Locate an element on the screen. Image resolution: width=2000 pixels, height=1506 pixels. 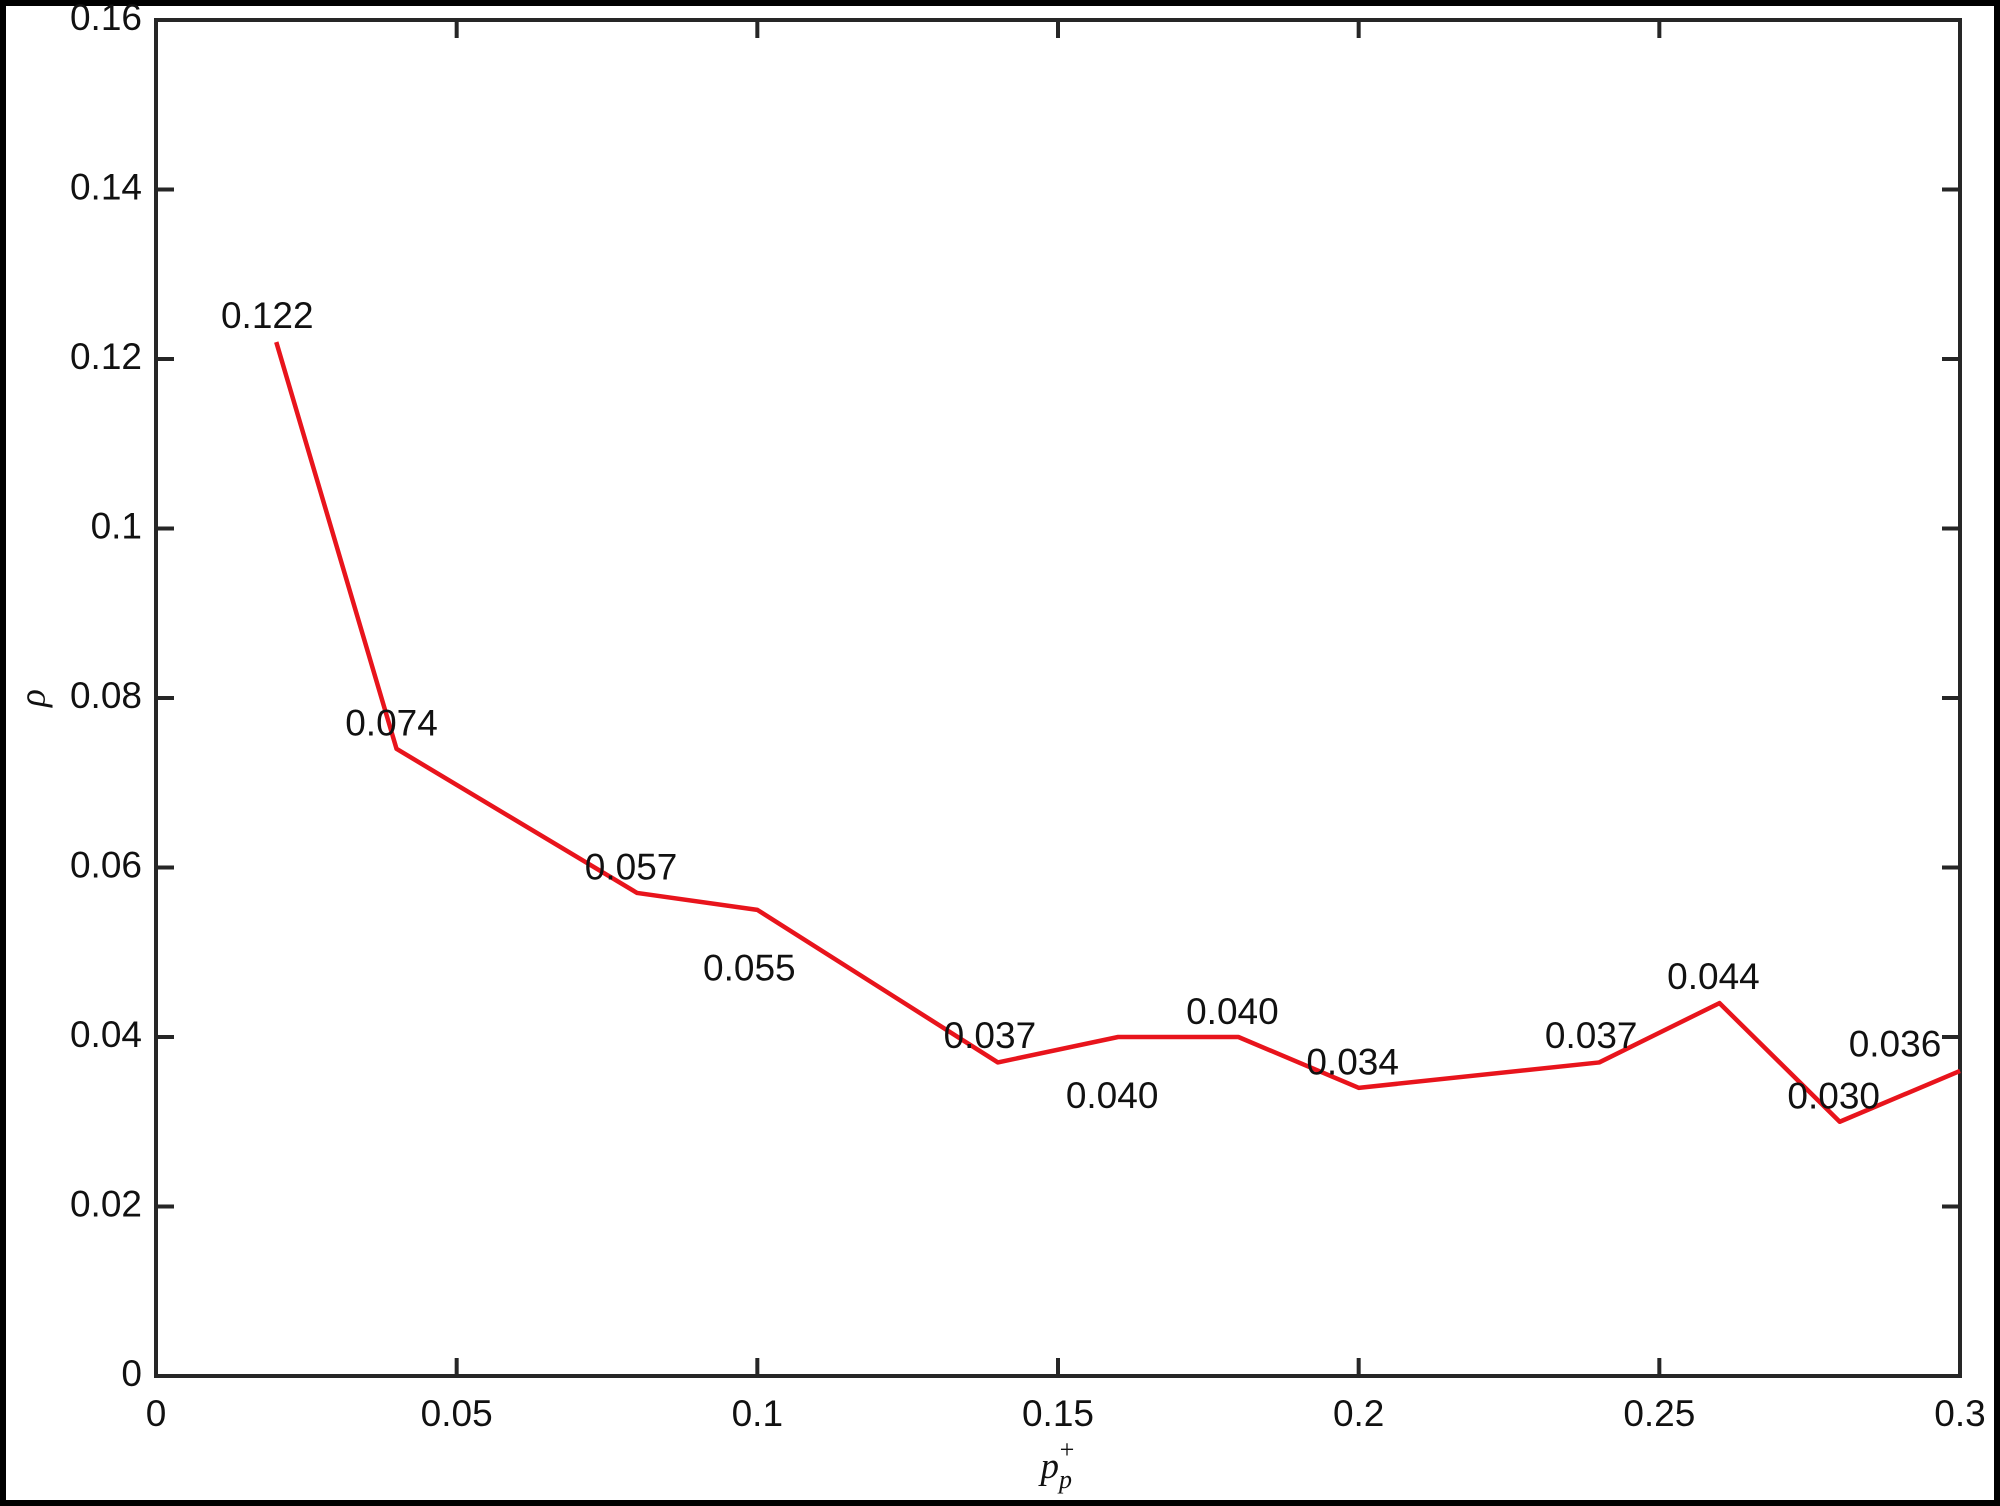
data-label: 0.036 is located at coordinates (1895, 1044).